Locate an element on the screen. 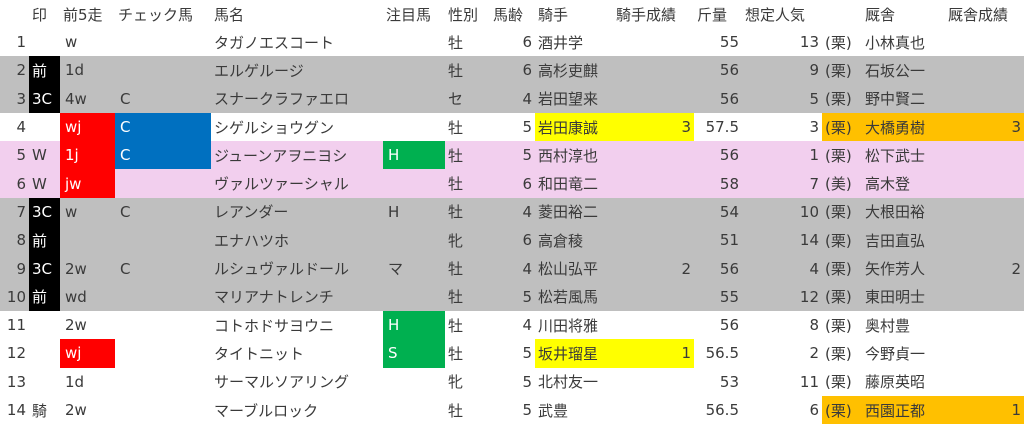 The image size is (1024, 427). zen5-cell: jw is located at coordinates (87, 183).